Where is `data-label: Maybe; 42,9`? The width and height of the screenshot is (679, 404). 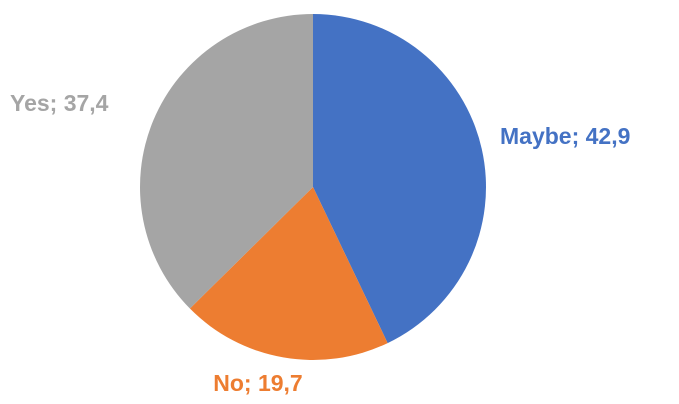
data-label: Maybe; 42,9 is located at coordinates (565, 136).